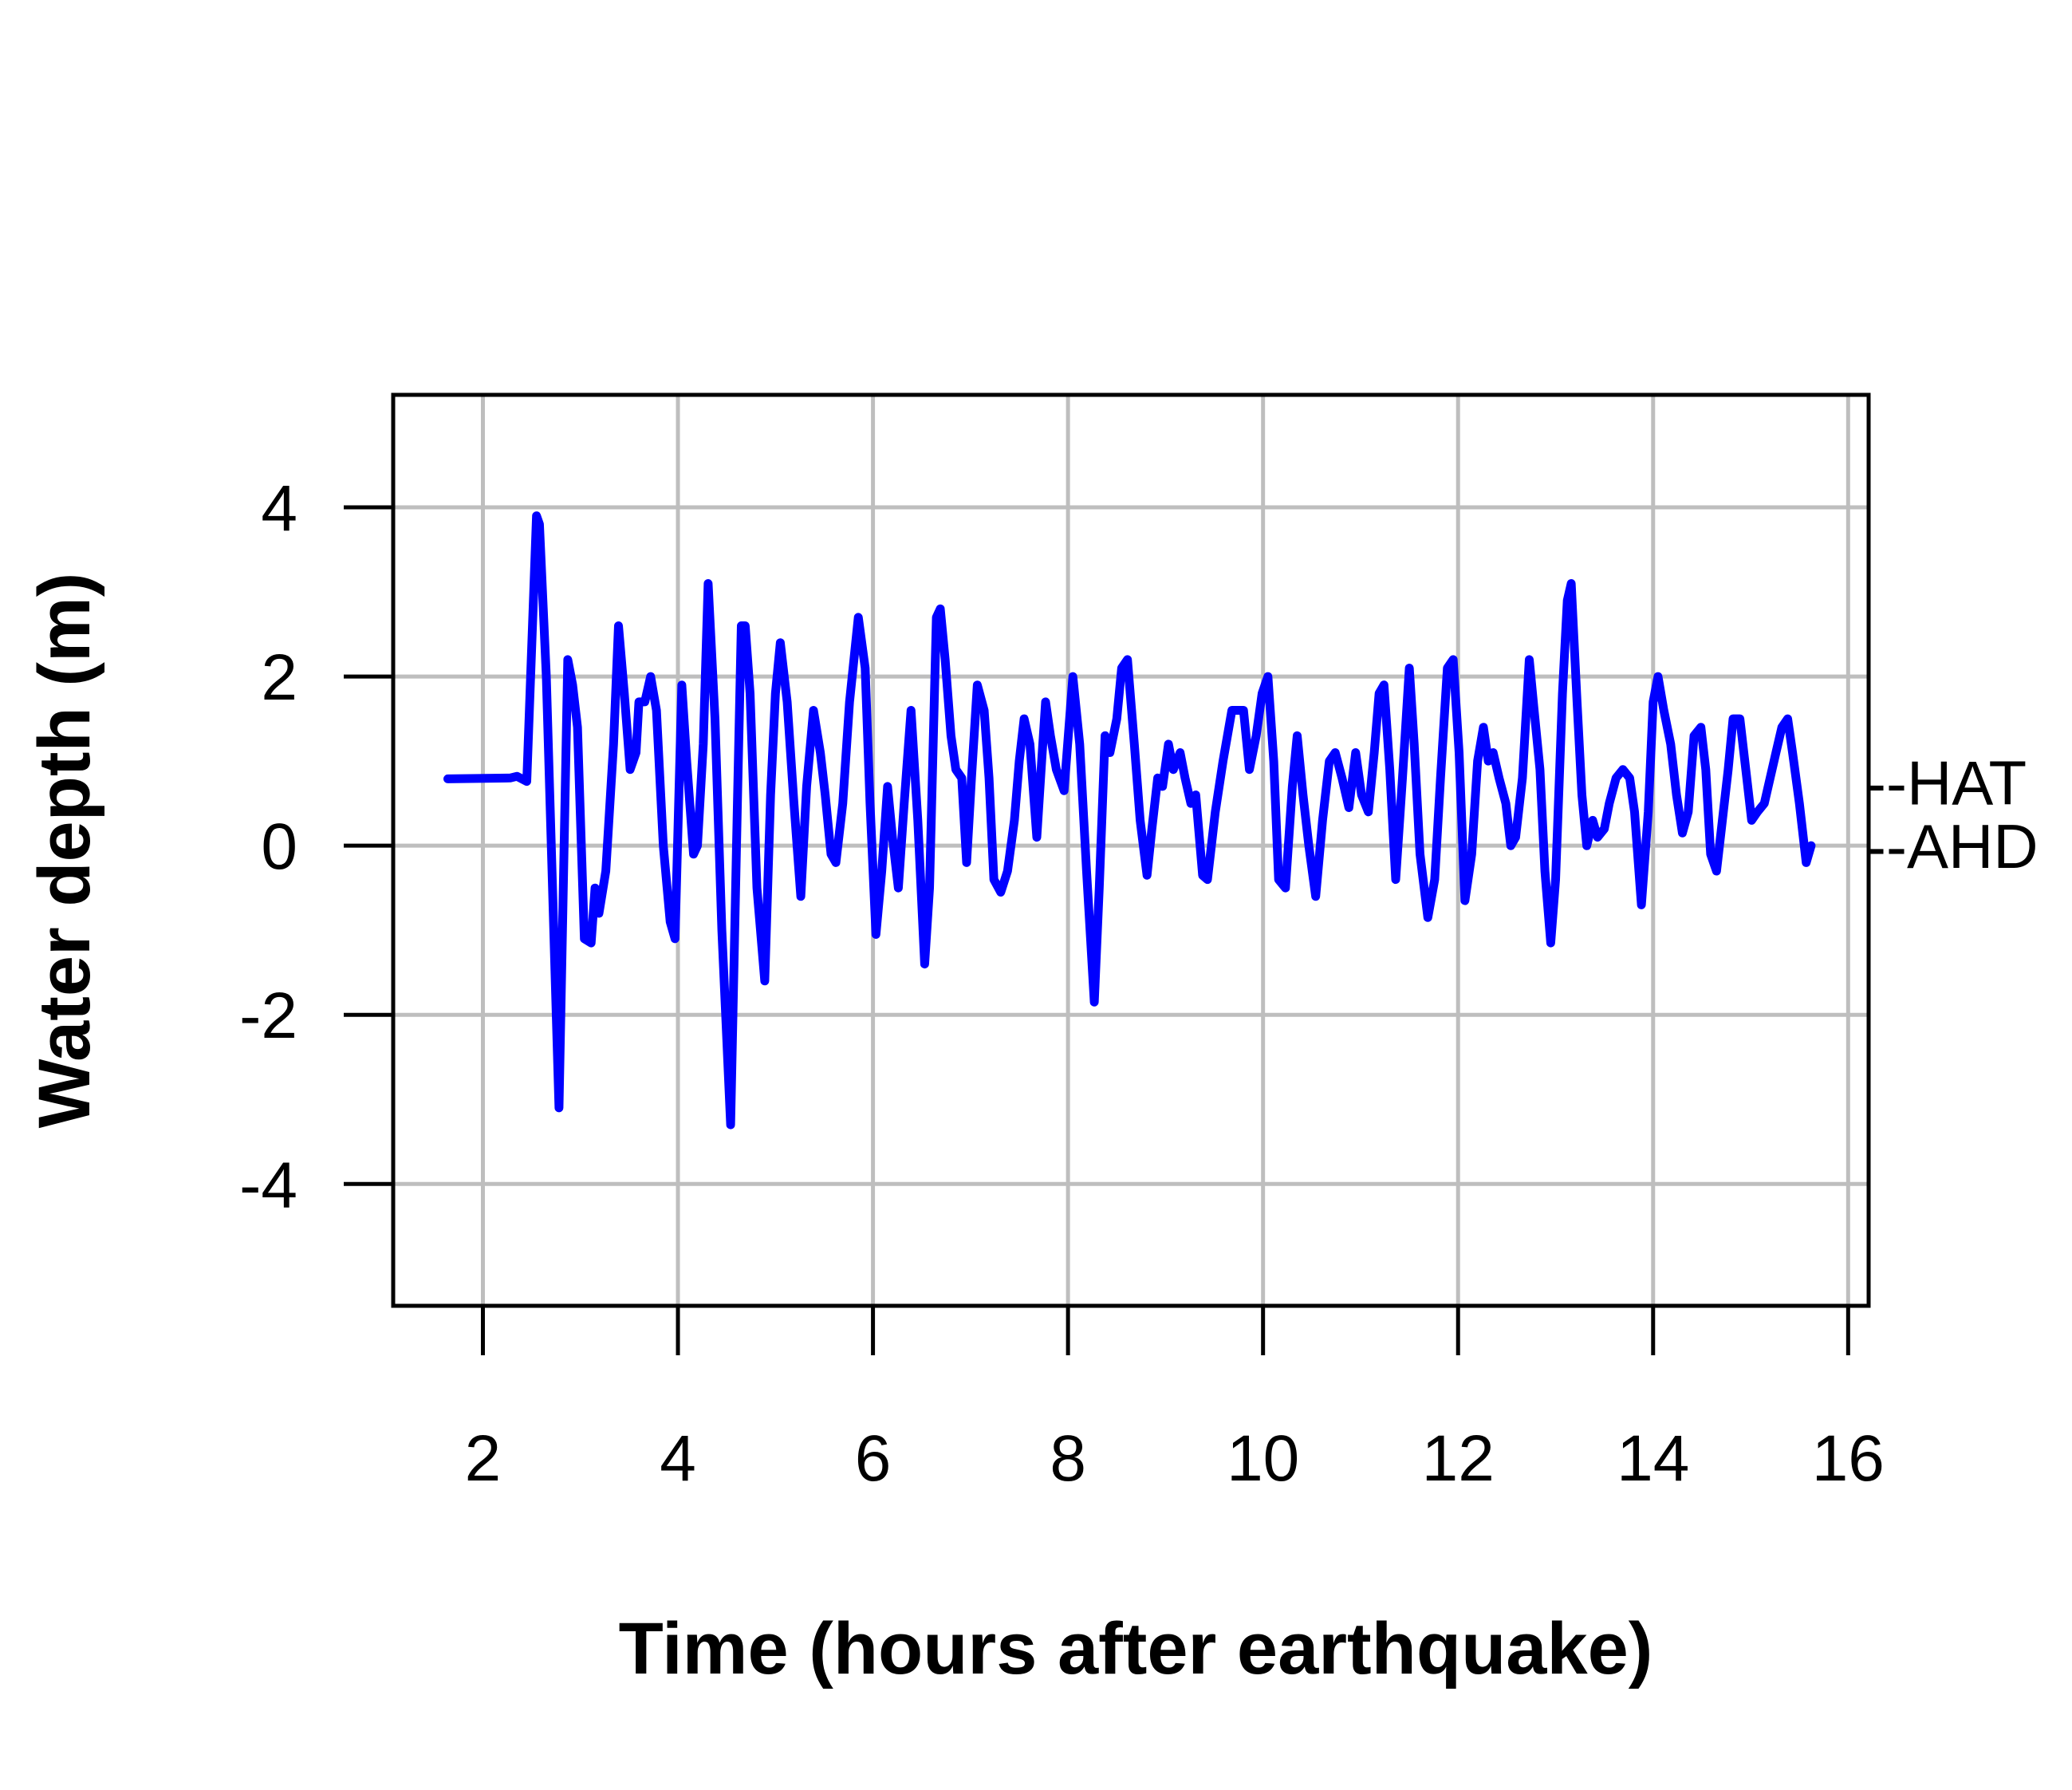 This screenshot has width=2072, height=1790. Describe the element at coordinates (1952, 846) in the screenshot. I see `annotation-ahd: --AHD` at that location.